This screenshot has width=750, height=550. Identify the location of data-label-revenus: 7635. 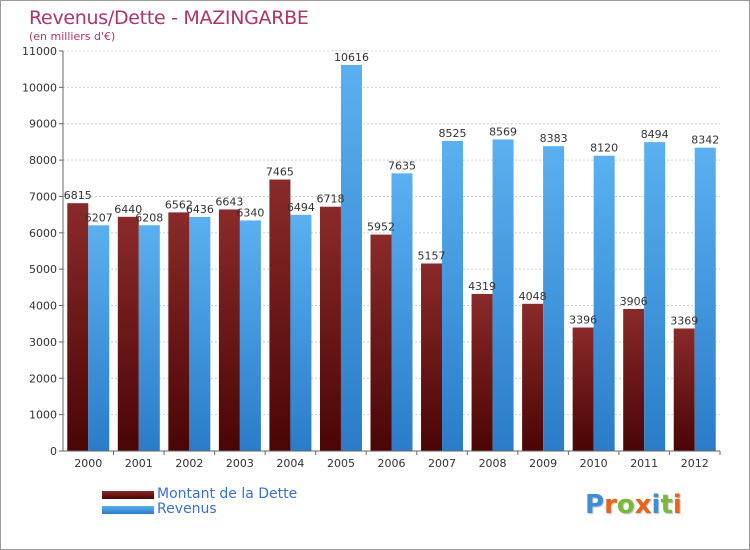
(402, 165).